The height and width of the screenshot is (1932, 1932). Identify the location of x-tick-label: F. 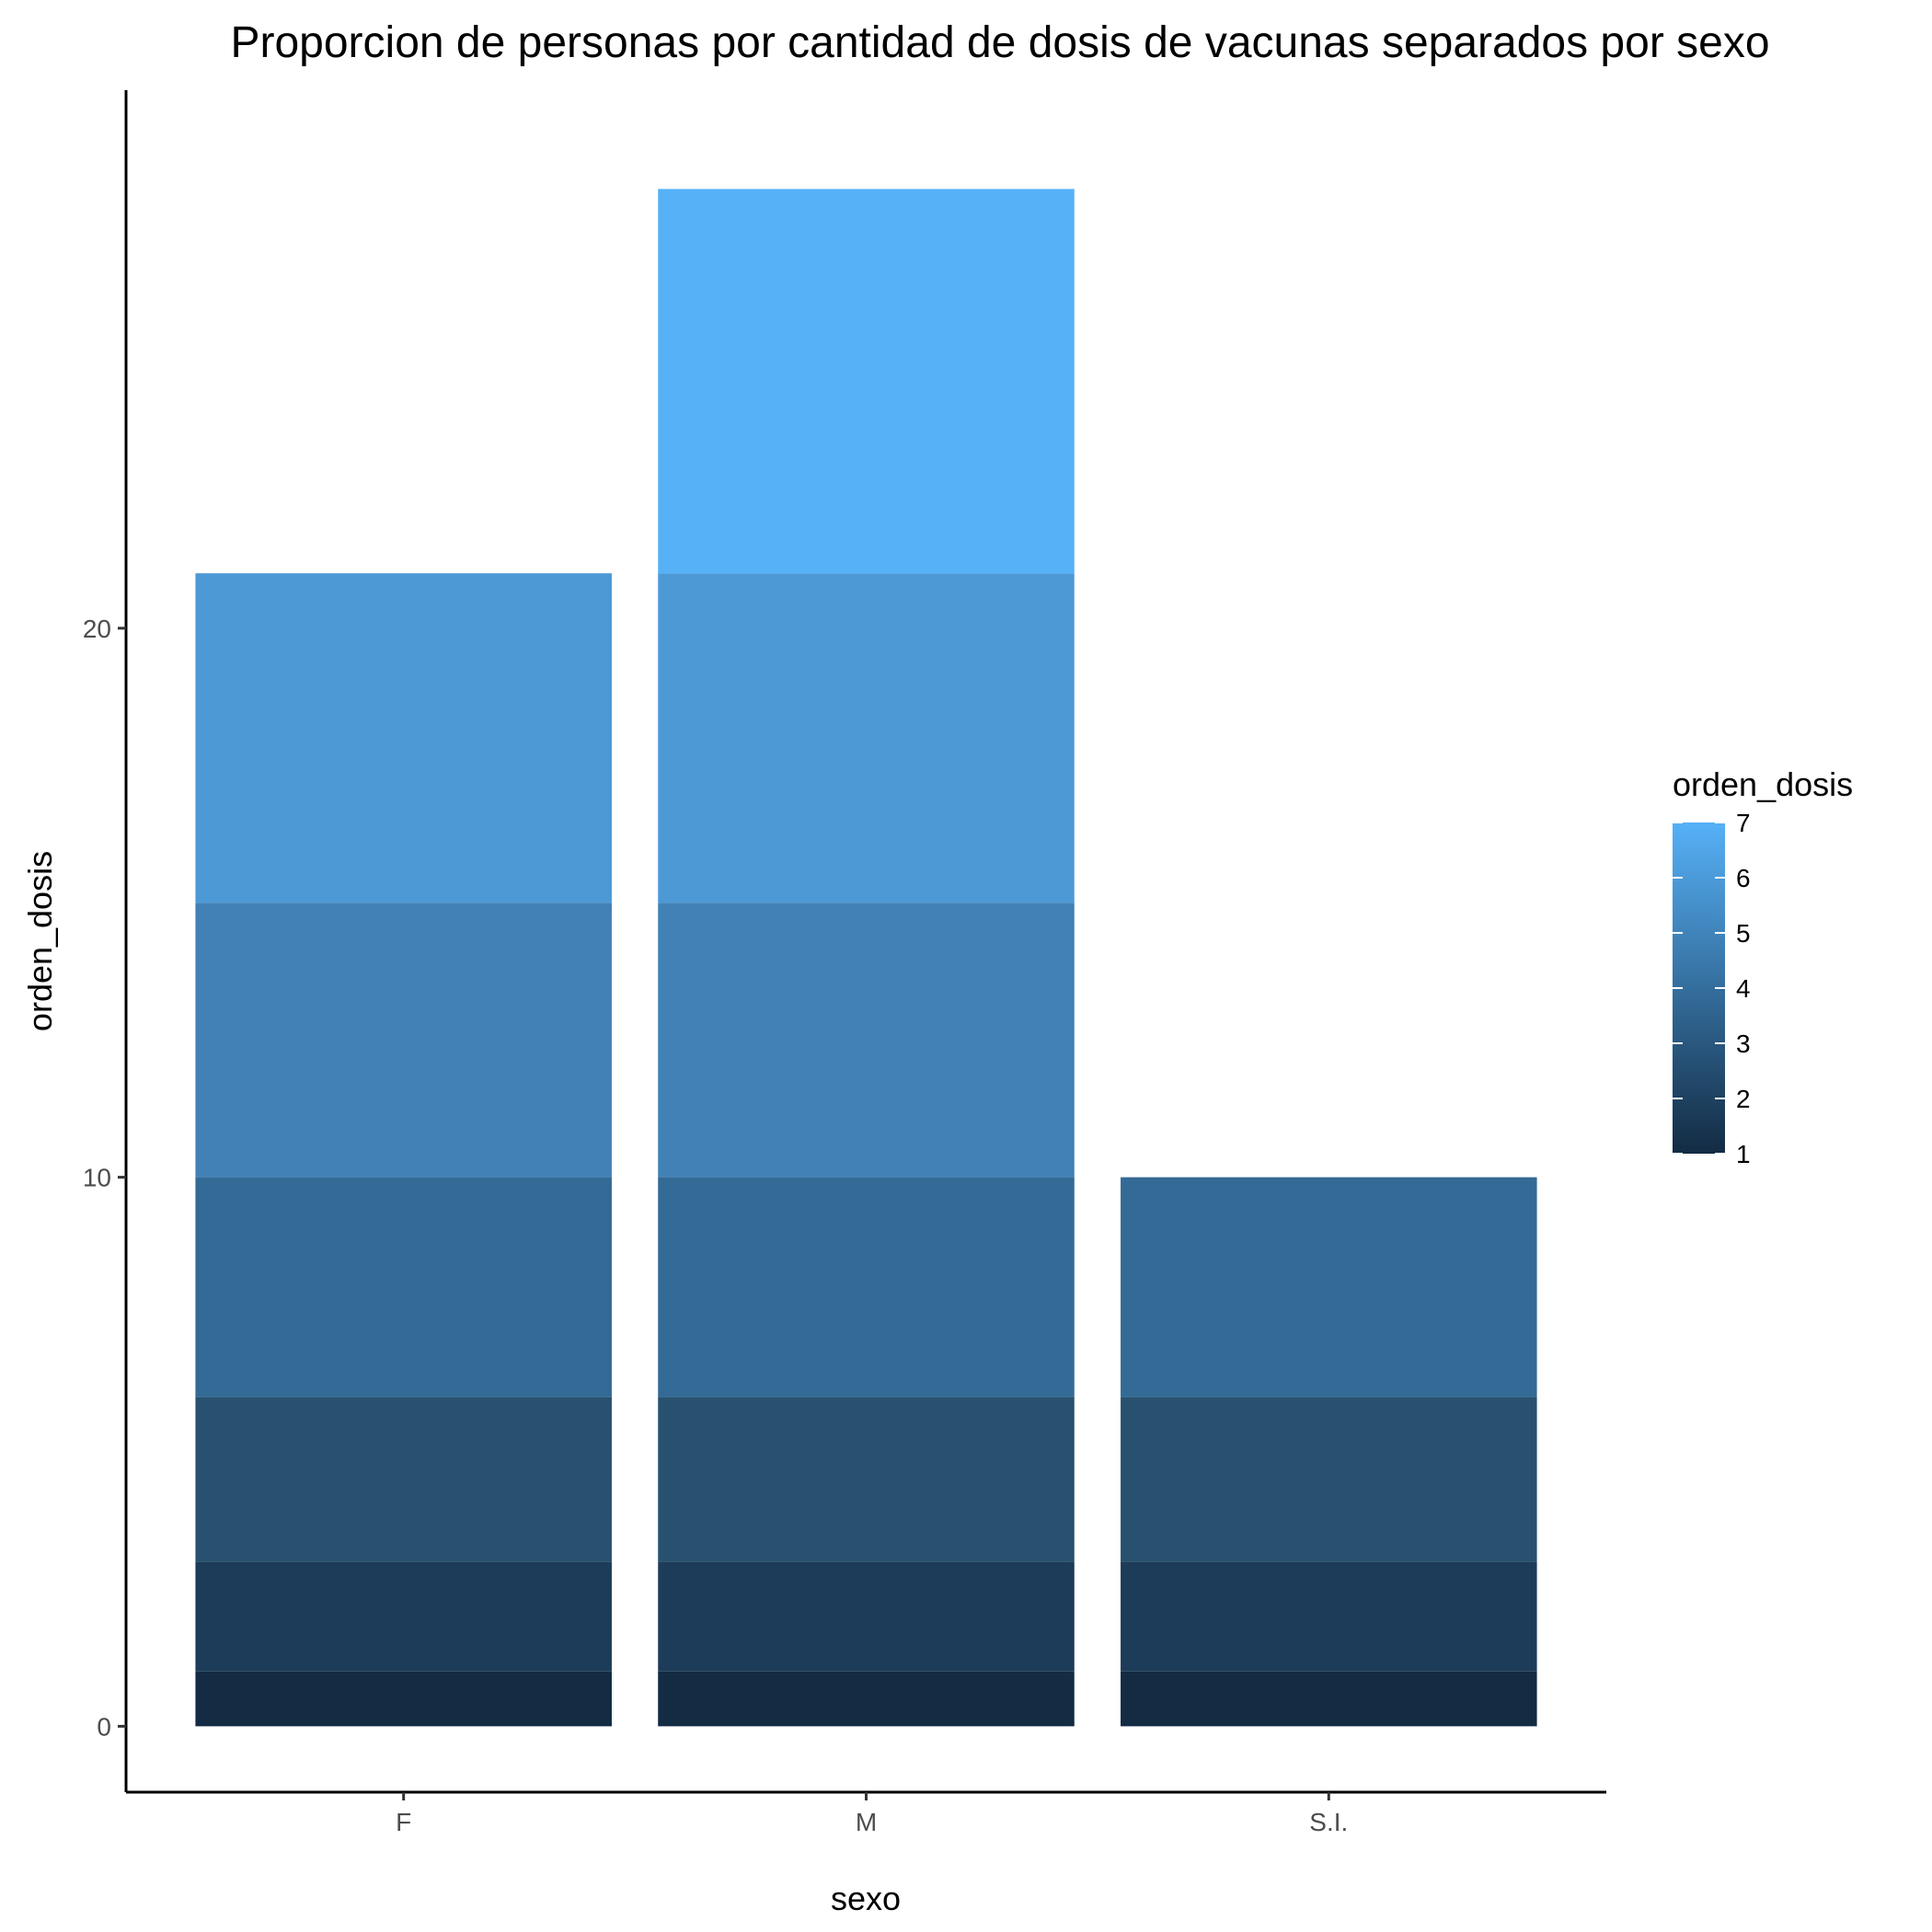
(403, 1822).